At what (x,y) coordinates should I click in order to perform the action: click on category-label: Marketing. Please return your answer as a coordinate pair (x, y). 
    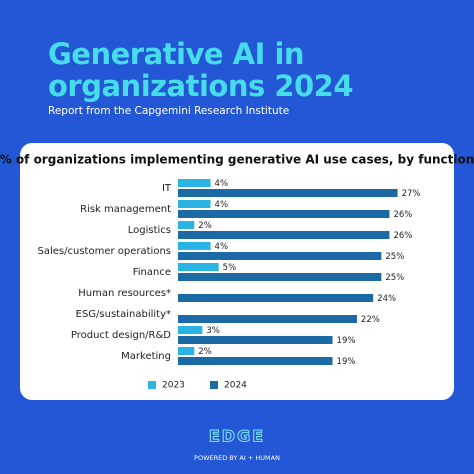
    Looking at the image, I should click on (146, 356).